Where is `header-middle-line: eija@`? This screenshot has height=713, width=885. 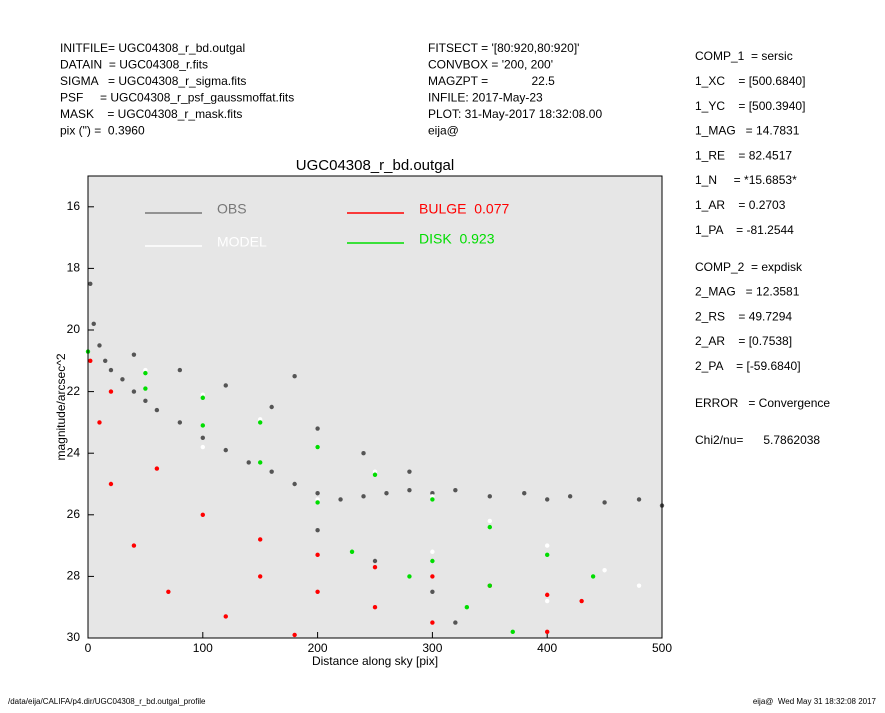 header-middle-line: eija@ is located at coordinates (443, 131).